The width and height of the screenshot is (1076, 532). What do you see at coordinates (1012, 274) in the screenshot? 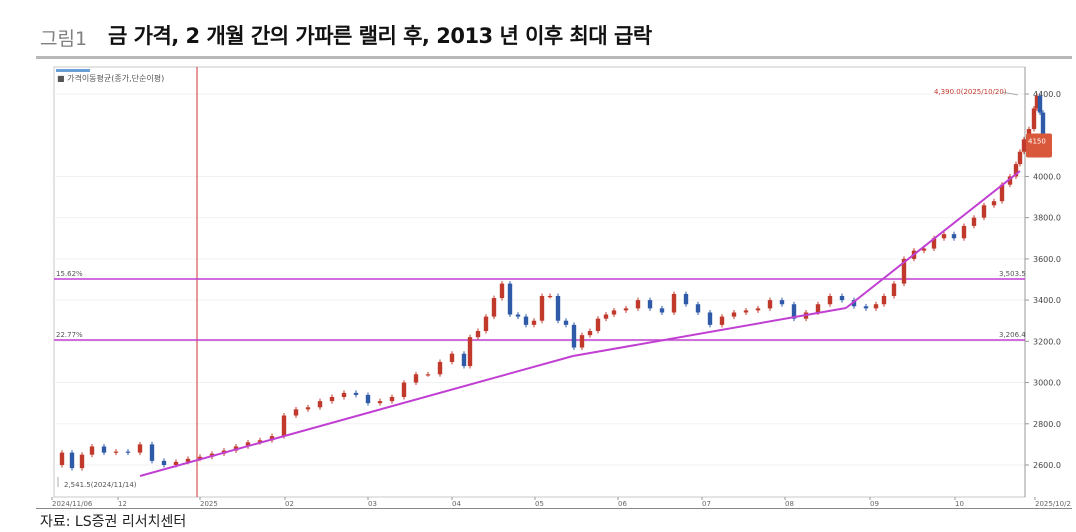
I see `fib-level-right-label: 3,503.5` at bounding box center [1012, 274].